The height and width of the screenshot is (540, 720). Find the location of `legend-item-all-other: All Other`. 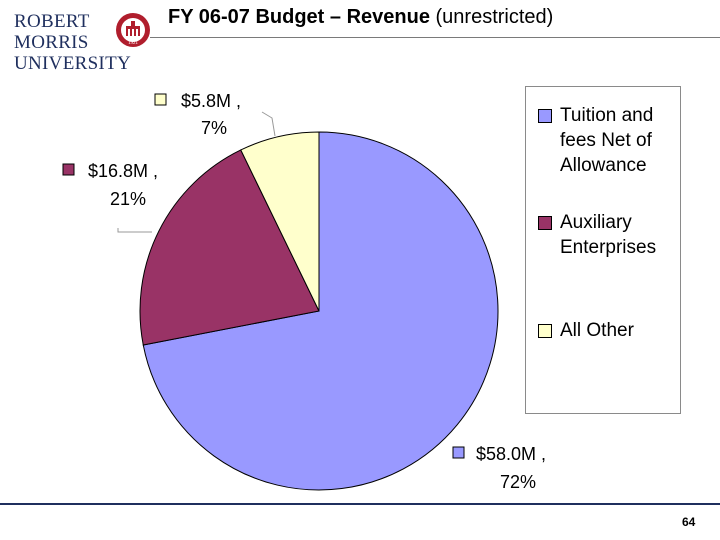

legend-item-all-other: All Other is located at coordinates (609, 330).